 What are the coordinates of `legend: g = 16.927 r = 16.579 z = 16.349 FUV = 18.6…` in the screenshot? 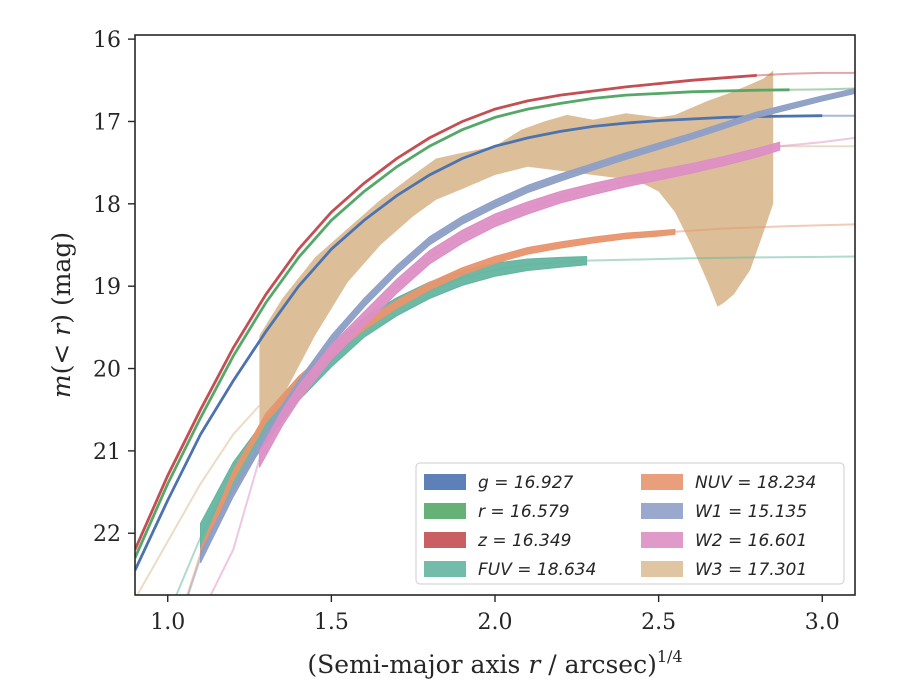 It's located at (630, 523).